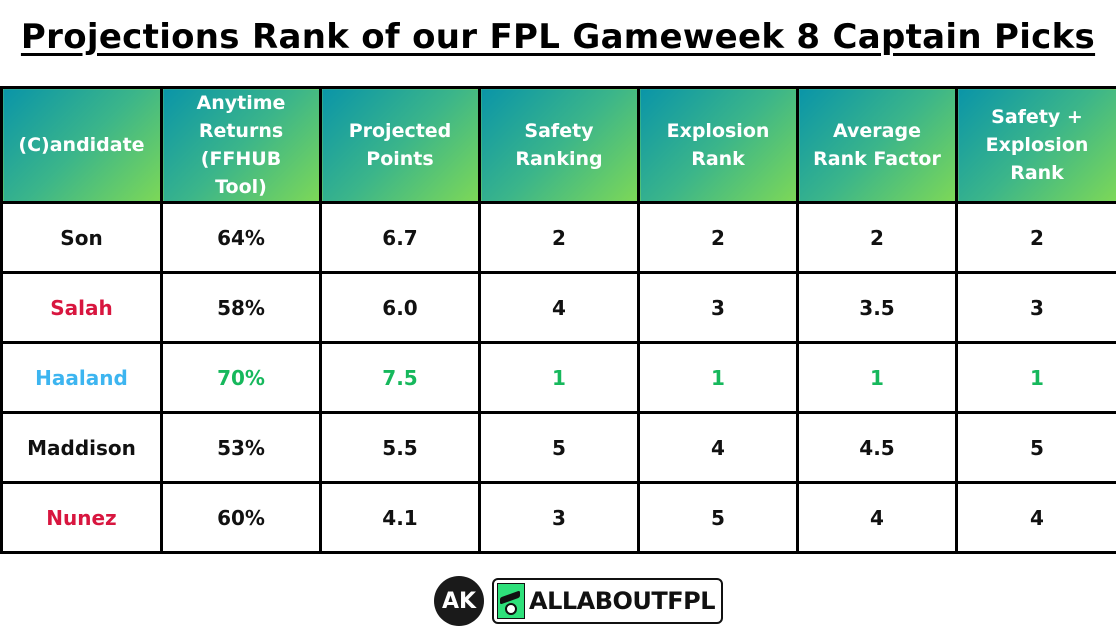  I want to click on safety-explosion-rank-value: 4, so click(1035, 517).